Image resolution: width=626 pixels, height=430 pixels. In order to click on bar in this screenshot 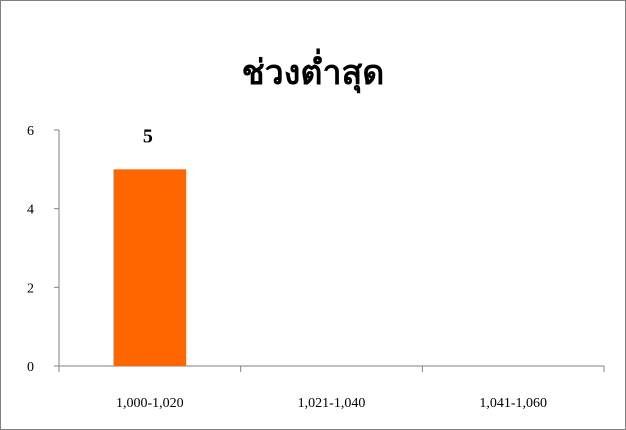, I will do `click(150, 267)`.